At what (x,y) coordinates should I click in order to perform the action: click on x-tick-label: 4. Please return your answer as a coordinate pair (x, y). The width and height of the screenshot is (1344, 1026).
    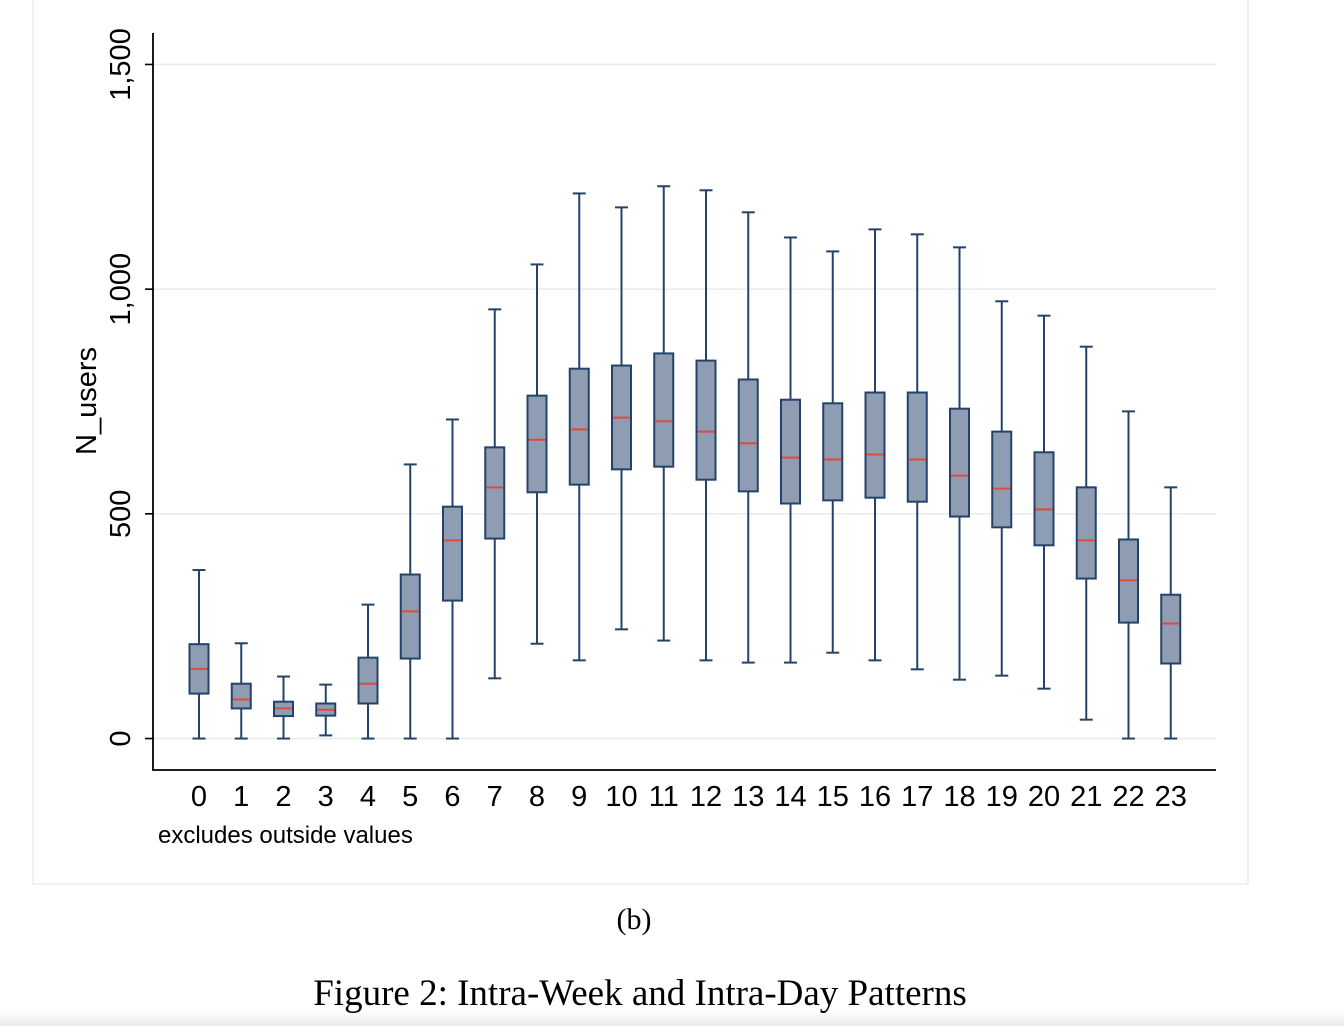
    Looking at the image, I should click on (368, 797).